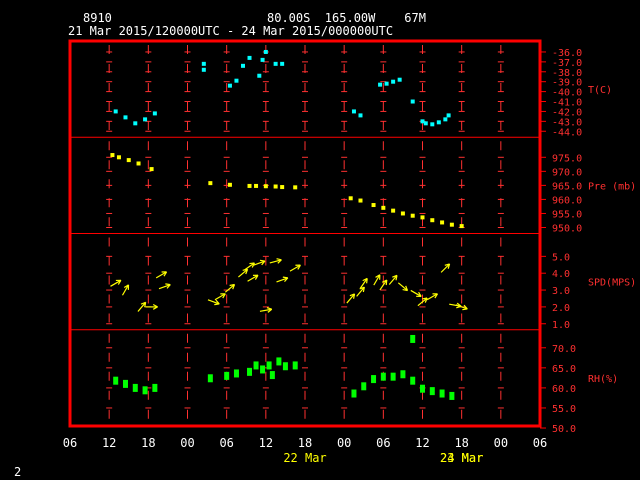  What do you see at coordinates (603, 379) in the screenshot?
I see `panel-label-rh: RH(%)` at bounding box center [603, 379].